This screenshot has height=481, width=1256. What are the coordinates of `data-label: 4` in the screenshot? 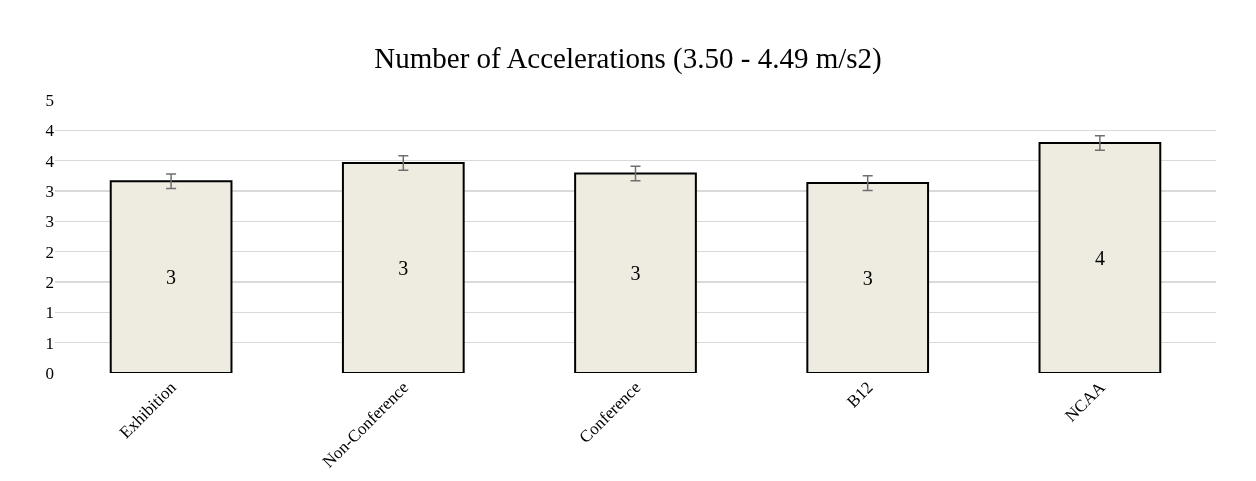 It's located at (1099, 258).